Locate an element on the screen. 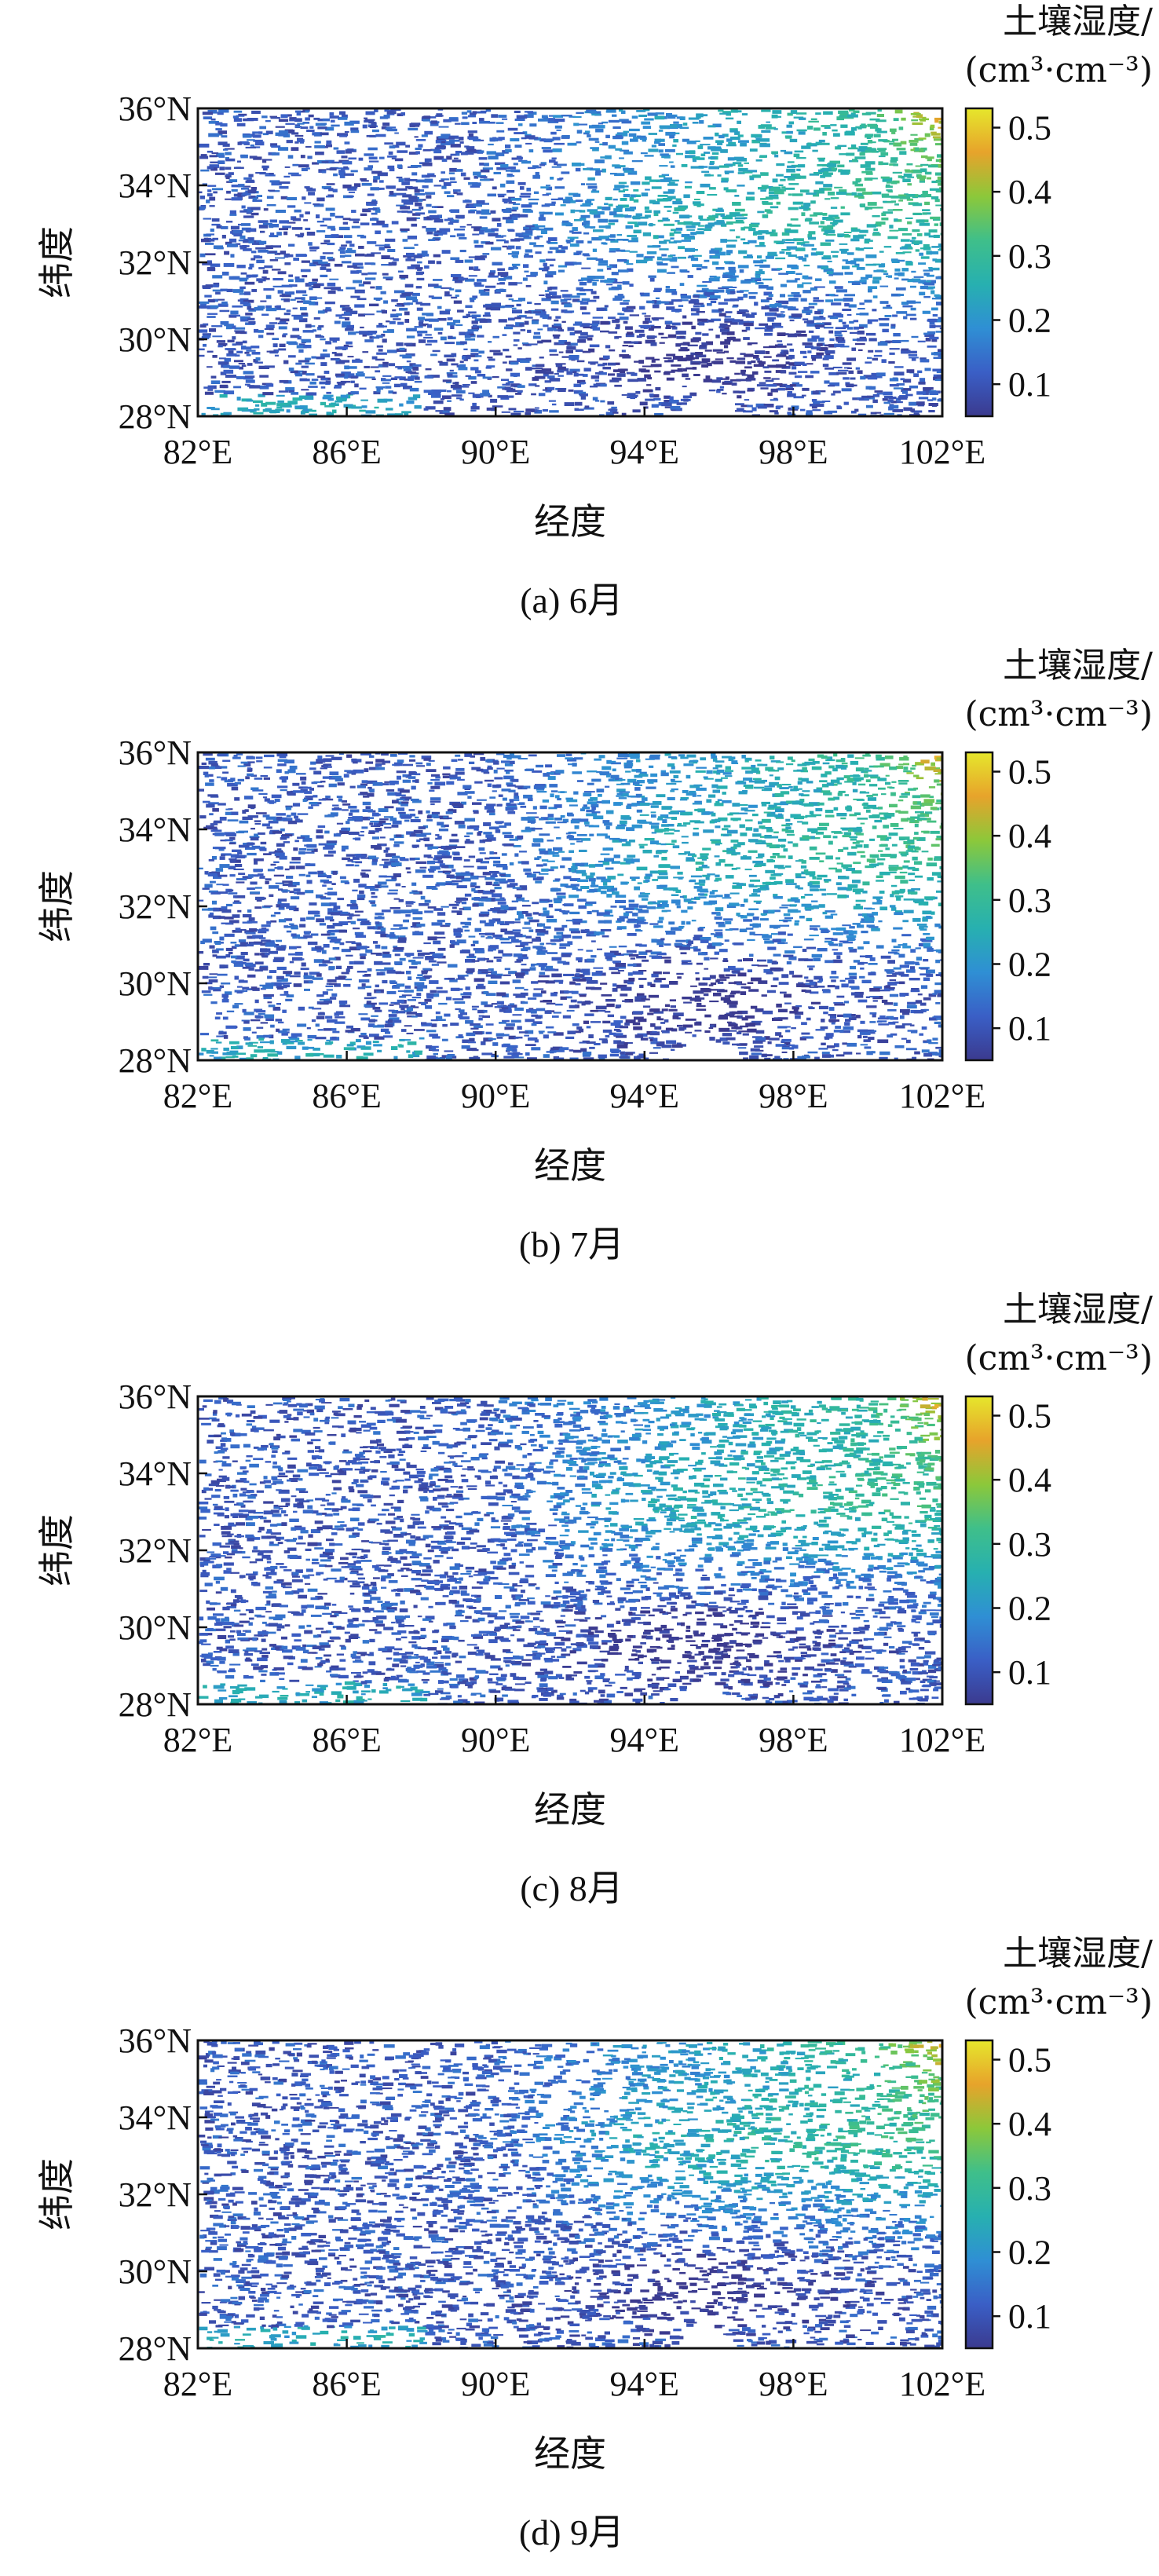  panel-caption: (b) 7月 is located at coordinates (571, 1244).